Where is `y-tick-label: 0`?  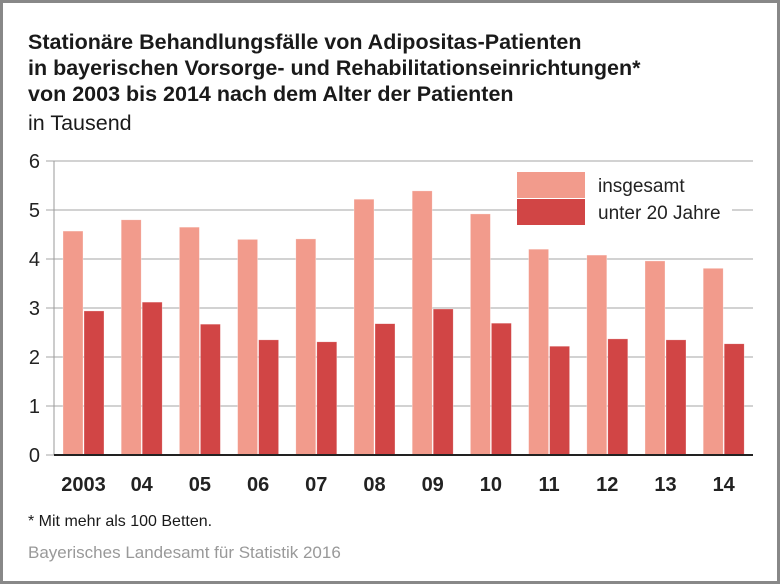 y-tick-label: 0 is located at coordinates (34, 456).